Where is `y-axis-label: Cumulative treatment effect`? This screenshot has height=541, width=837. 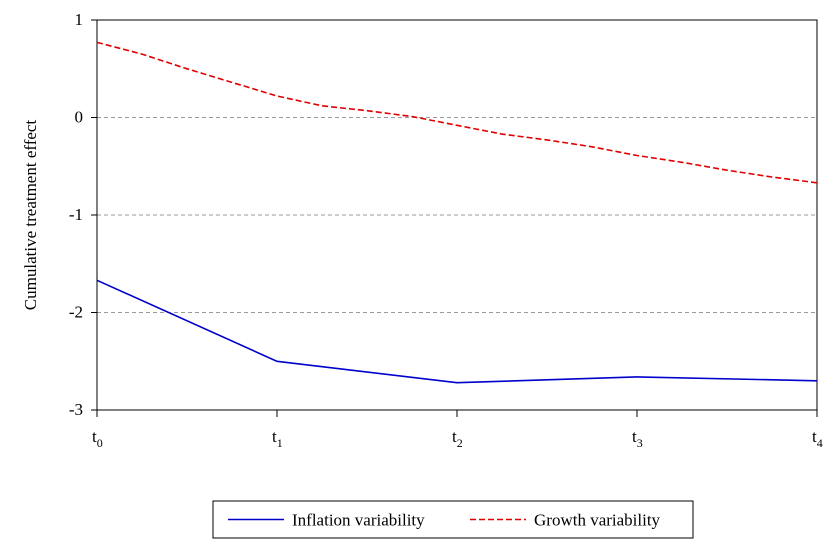
y-axis-label: Cumulative treatment effect is located at coordinates (30, 215).